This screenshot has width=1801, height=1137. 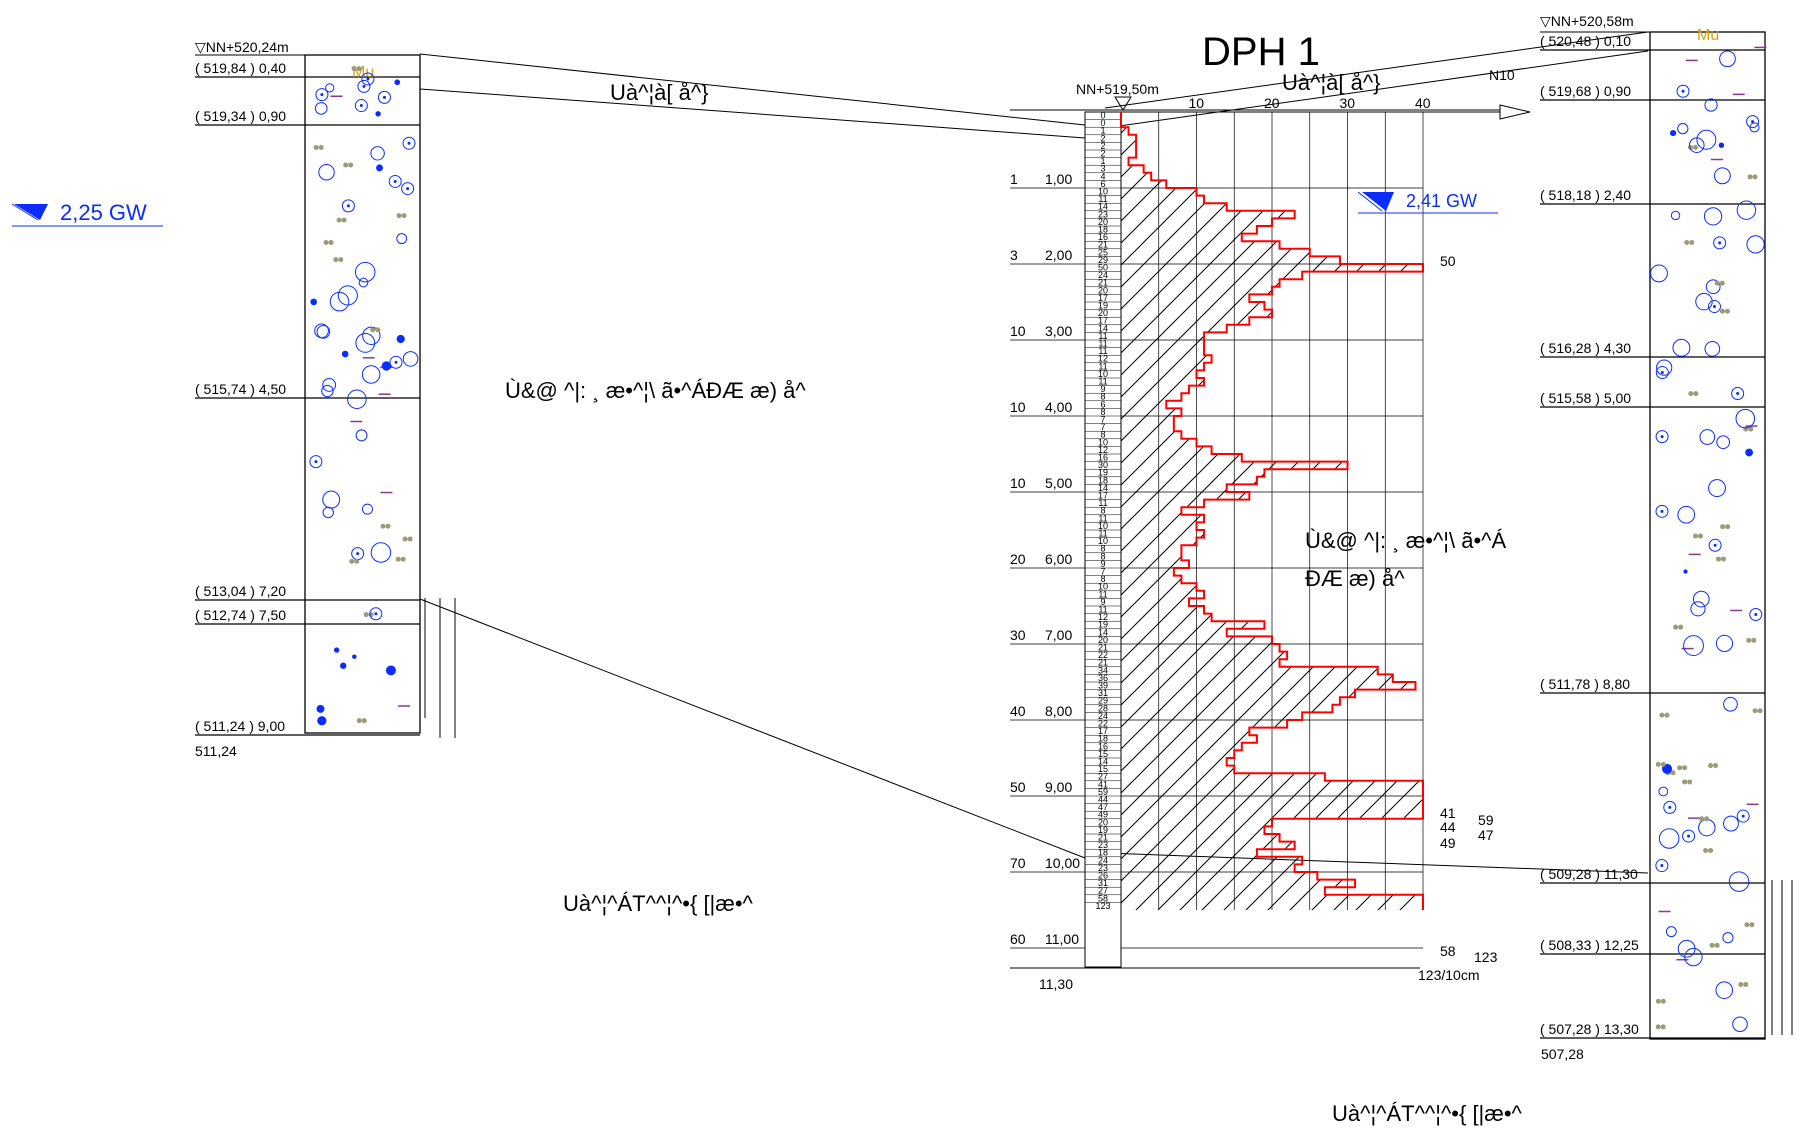 What do you see at coordinates (1018, 559) in the screenshot?
I see `probe-depth-n: 20` at bounding box center [1018, 559].